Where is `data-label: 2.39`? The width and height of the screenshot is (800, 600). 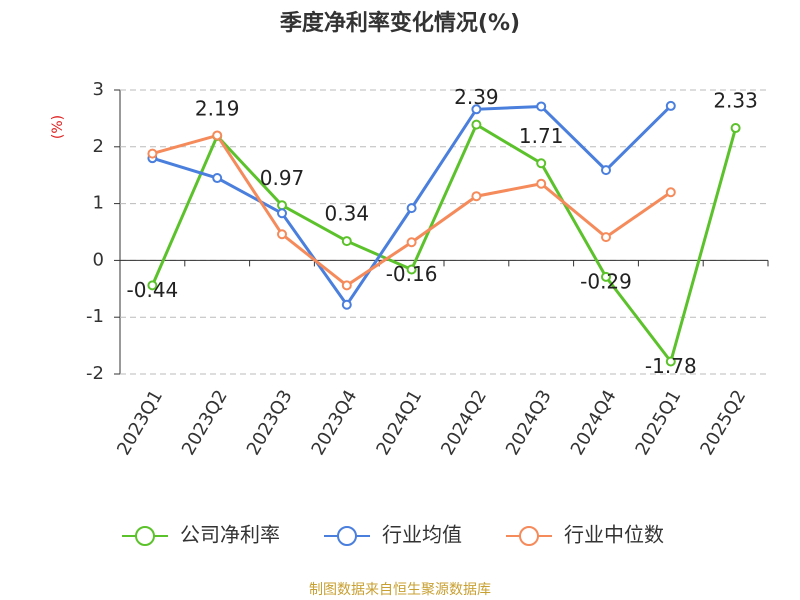
data-label: 2.39 is located at coordinates (476, 97).